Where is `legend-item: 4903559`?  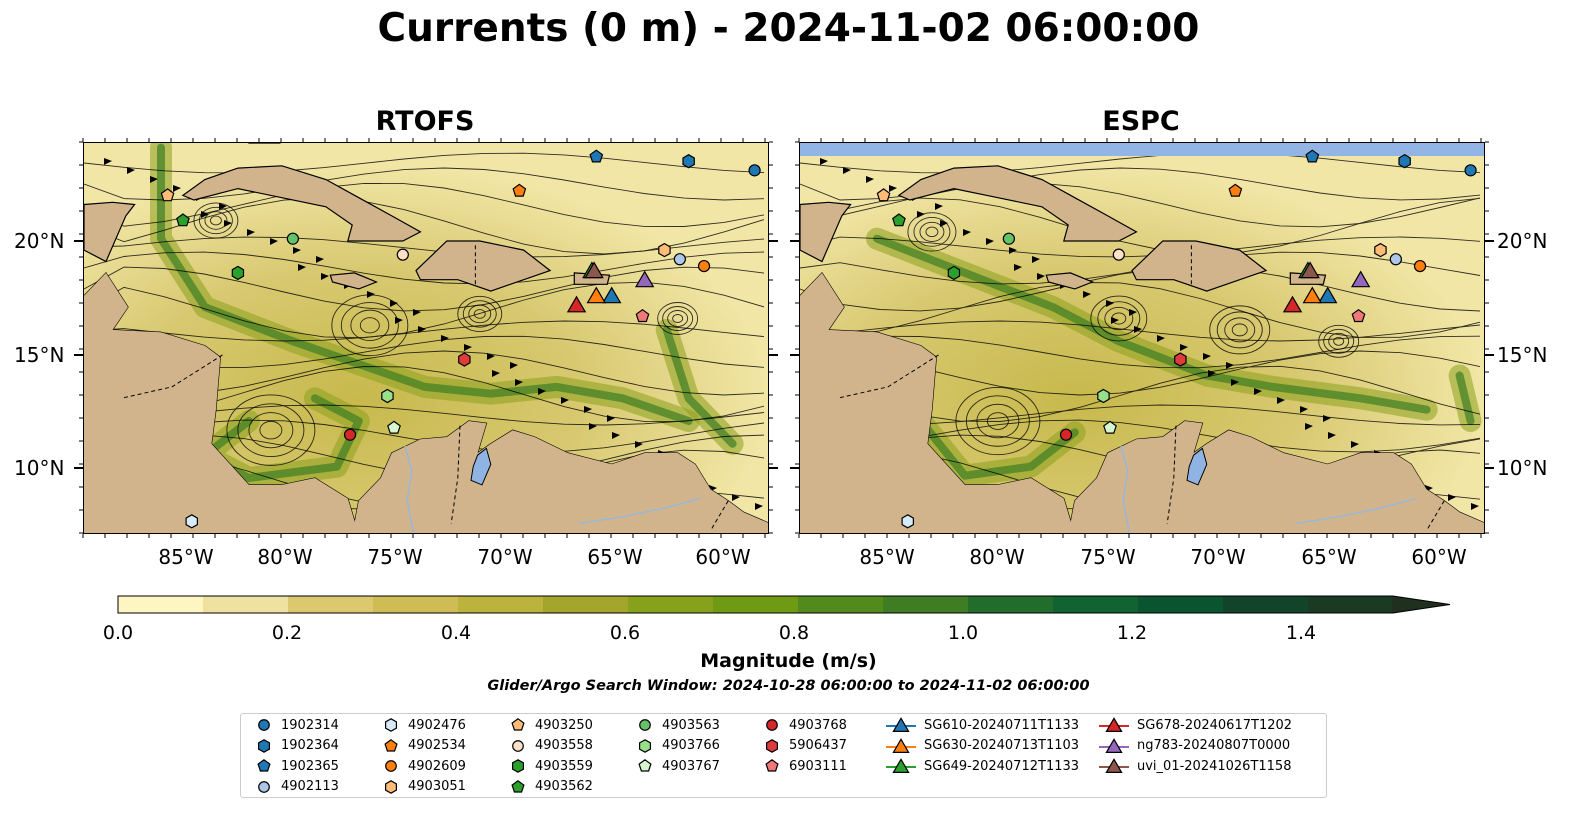
legend-item: 4903559 is located at coordinates (551, 766).